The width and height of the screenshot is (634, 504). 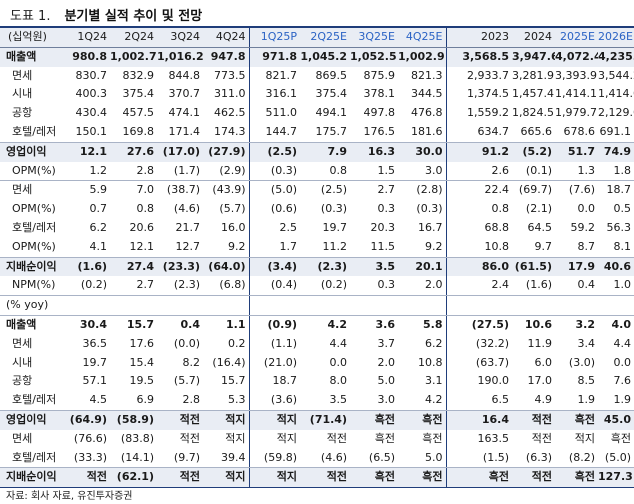 I want to click on table-cell: 40.6, so click(x=616, y=267).